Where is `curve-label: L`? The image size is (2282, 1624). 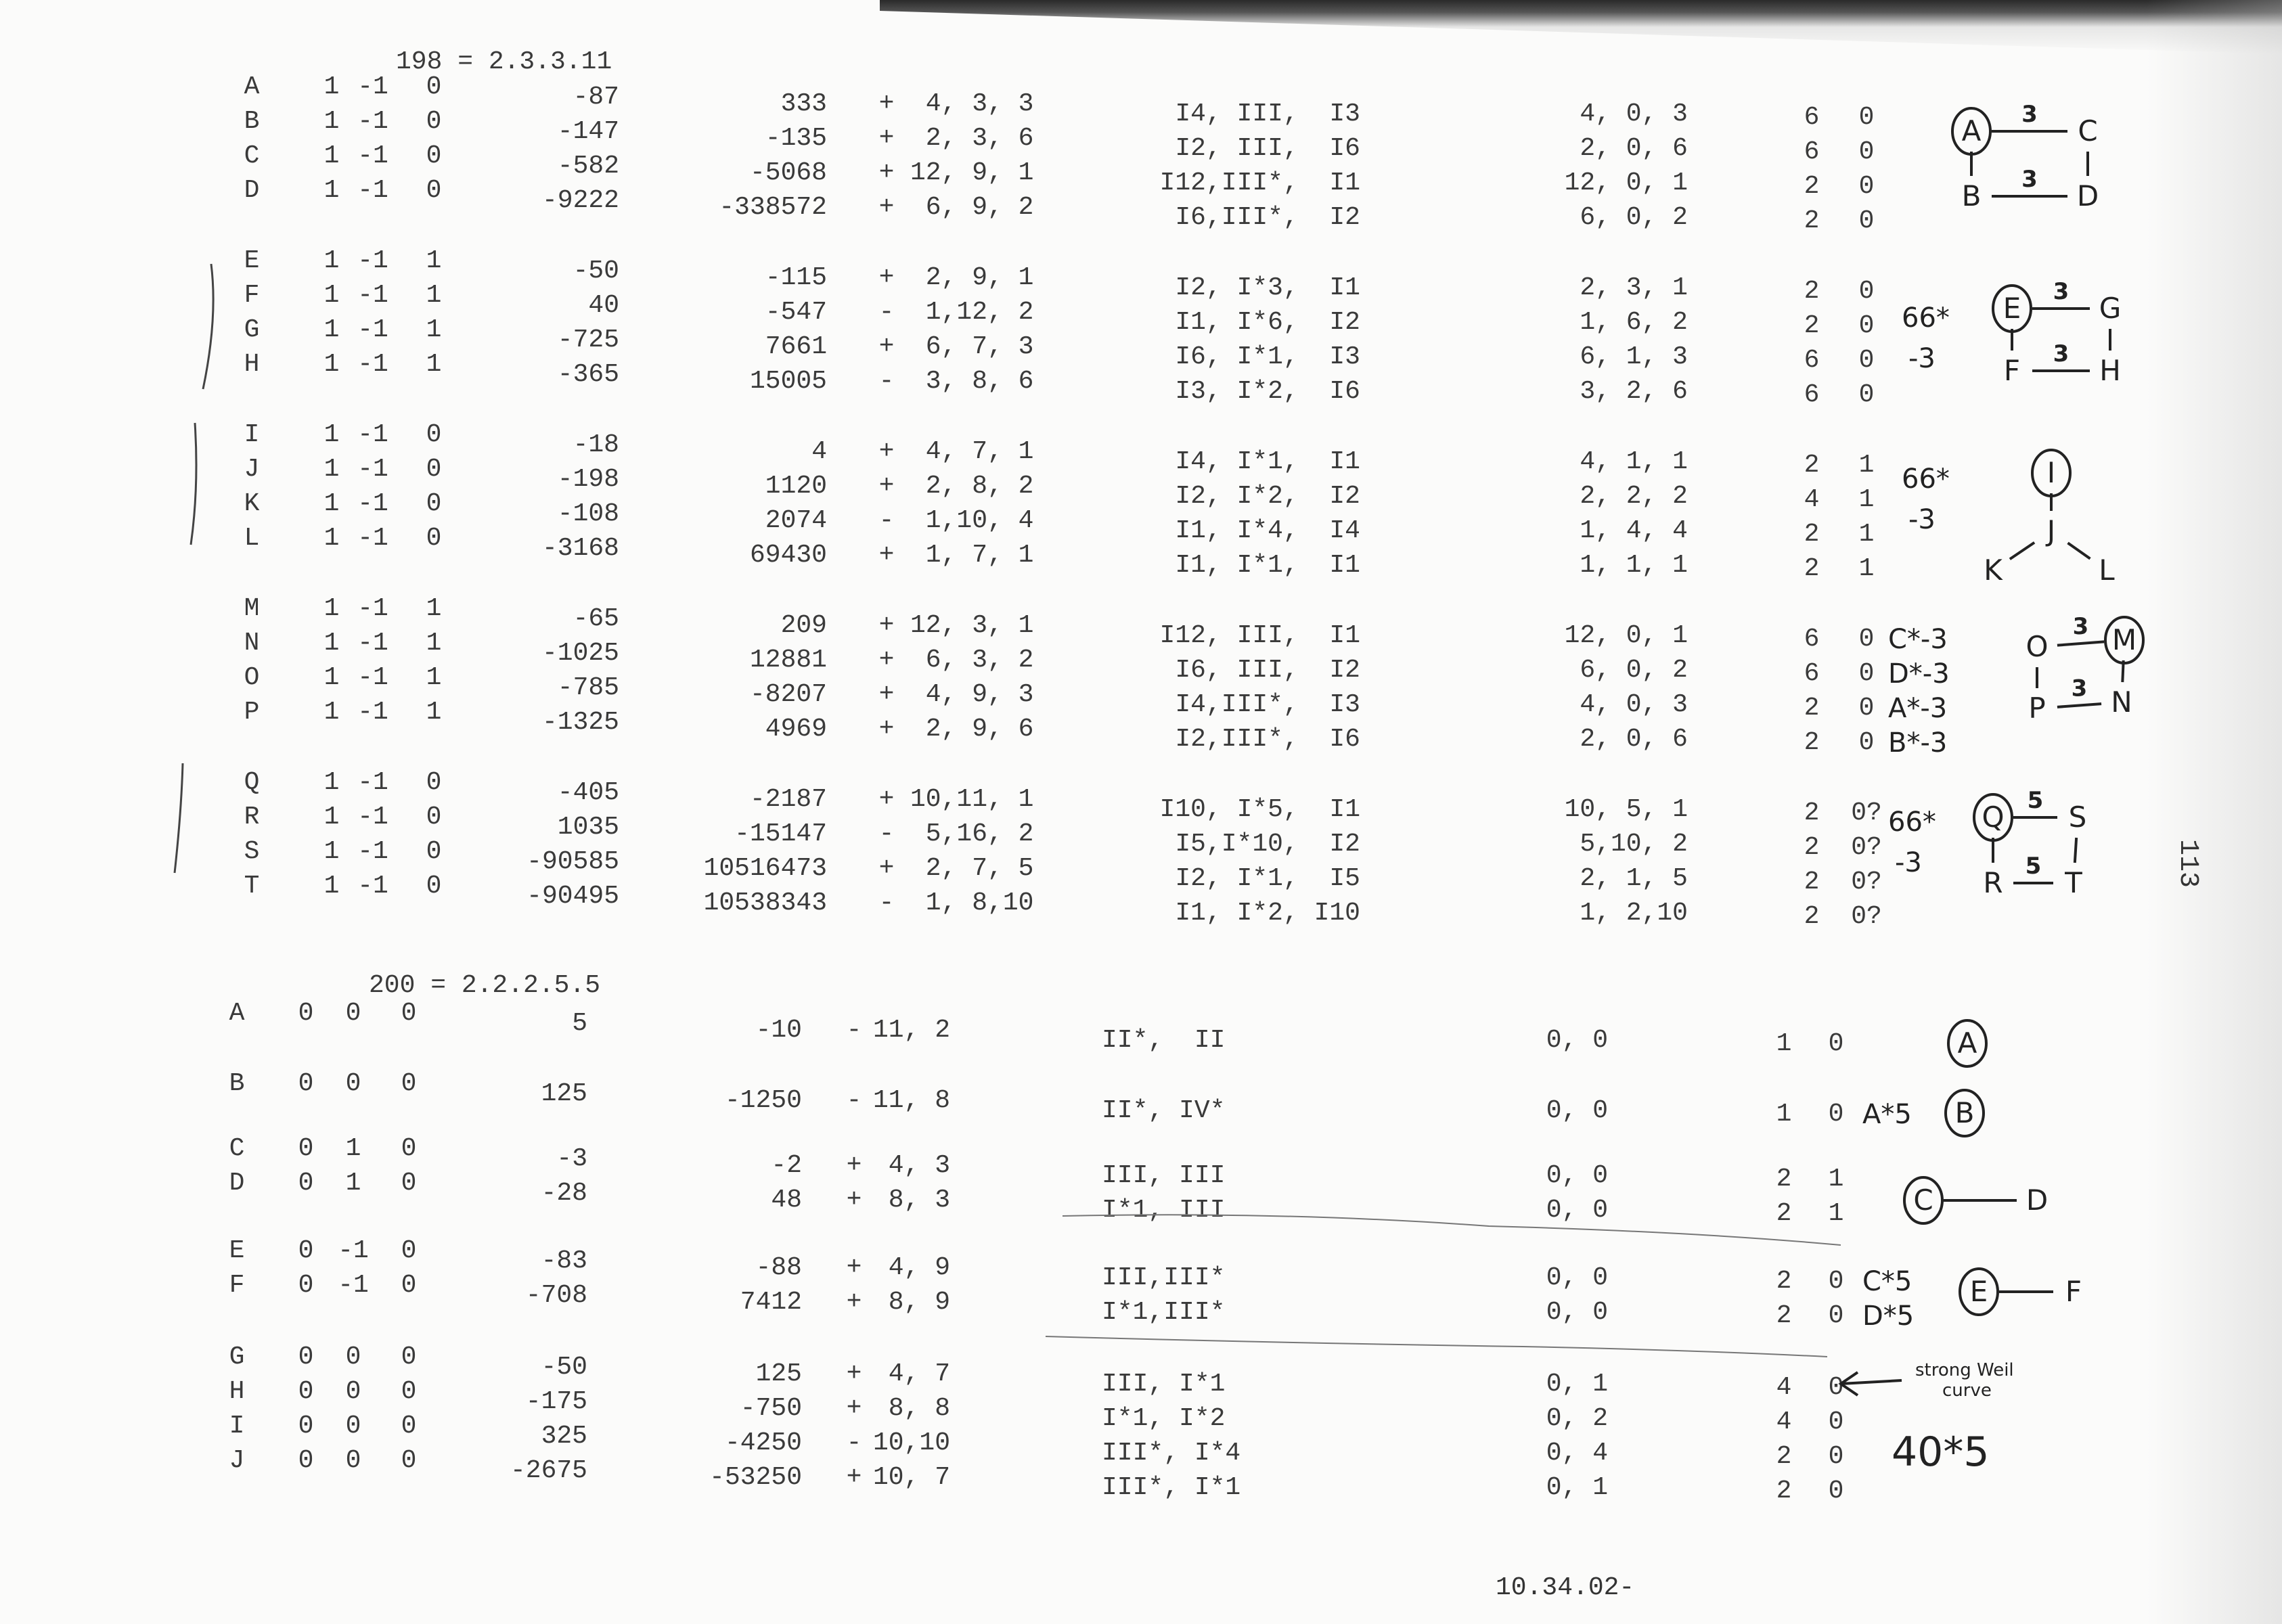 curve-label: L is located at coordinates (252, 538).